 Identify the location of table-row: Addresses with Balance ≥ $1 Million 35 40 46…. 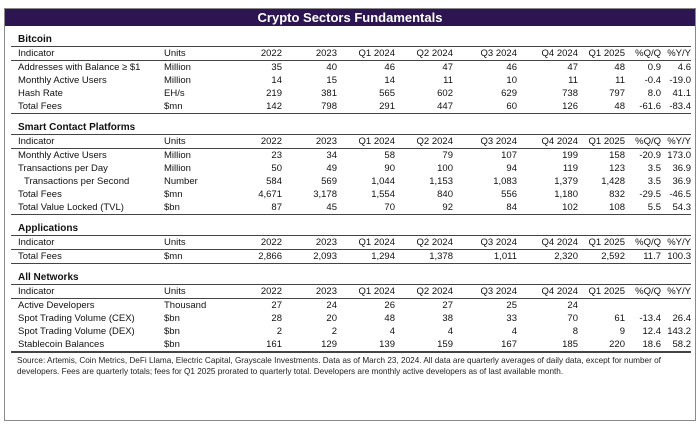
(351, 68).